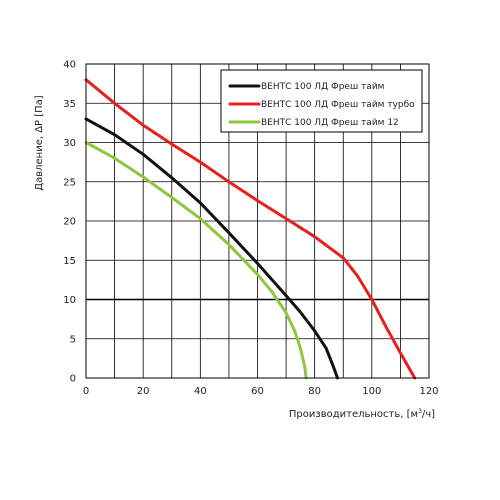  What do you see at coordinates (314, 391) in the screenshot?
I see `x-tick-label: 80` at bounding box center [314, 391].